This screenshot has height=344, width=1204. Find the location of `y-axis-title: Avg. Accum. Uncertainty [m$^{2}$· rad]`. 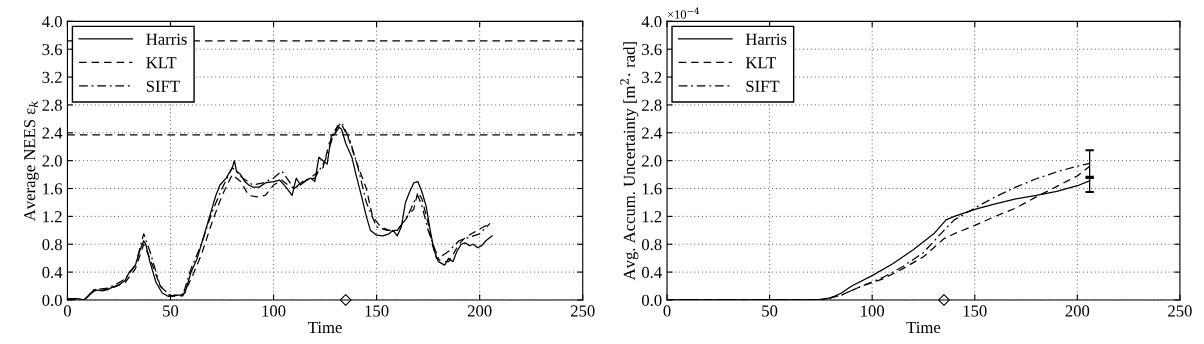

y-axis-title: Avg. Accum. Uncertainty [m$^{2}$· rad] is located at coordinates (629, 161).